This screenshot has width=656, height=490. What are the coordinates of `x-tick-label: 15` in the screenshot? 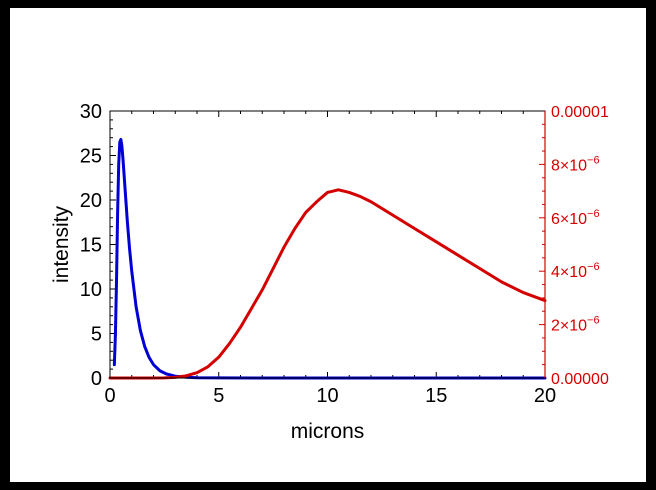 It's located at (436, 396).